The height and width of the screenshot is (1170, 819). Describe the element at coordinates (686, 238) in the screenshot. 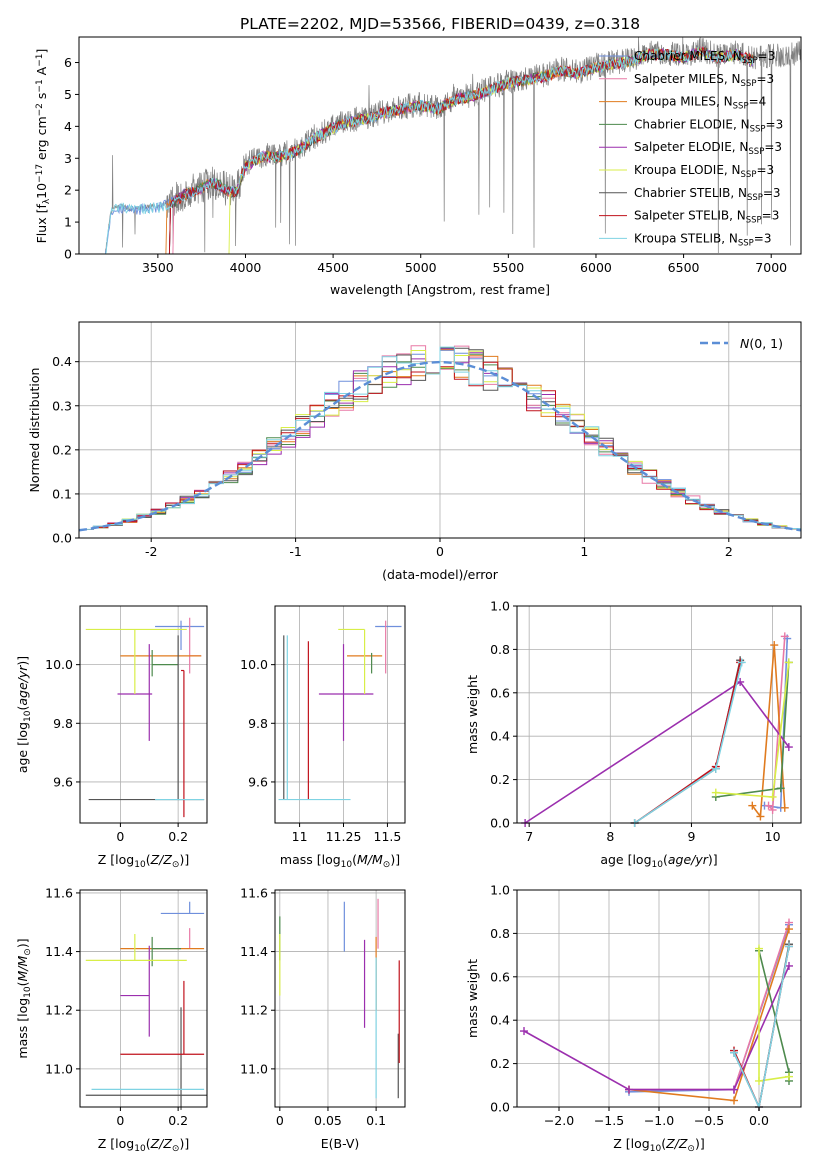

I see `legend-label-base: Kroupa STELIB, N` at that location.